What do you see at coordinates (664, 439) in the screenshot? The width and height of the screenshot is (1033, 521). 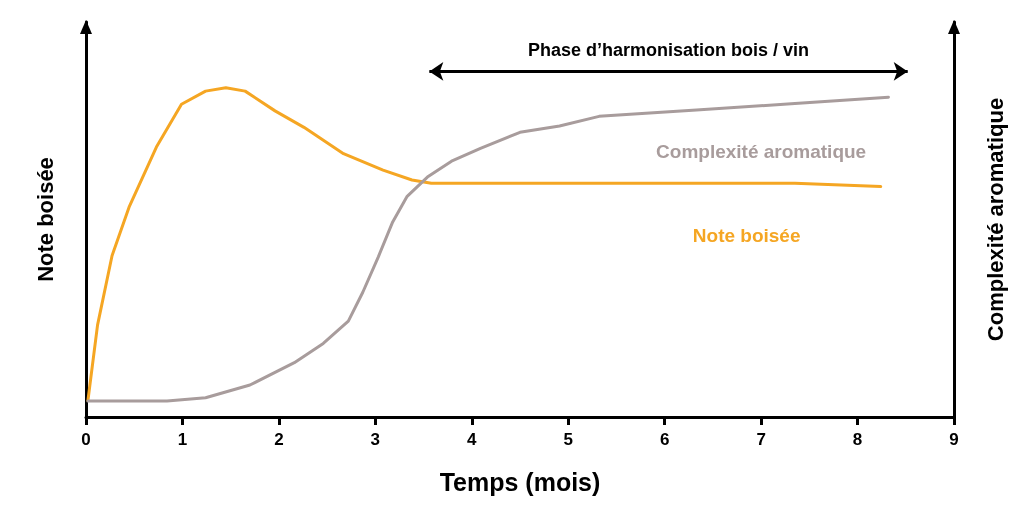 I see `x-tick-label: 6` at bounding box center [664, 439].